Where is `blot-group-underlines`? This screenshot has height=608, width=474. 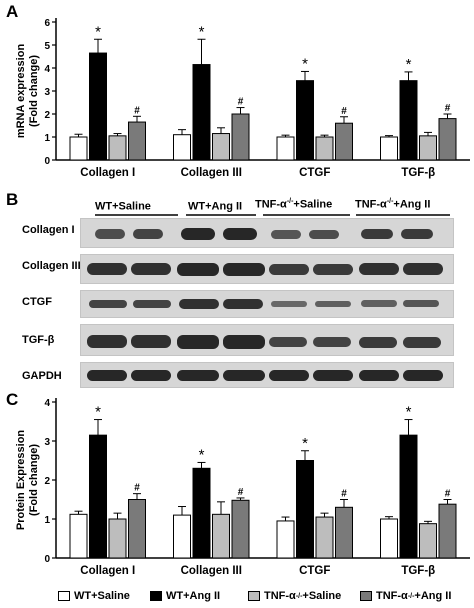 blot-group-underlines is located at coordinates (272, 215).